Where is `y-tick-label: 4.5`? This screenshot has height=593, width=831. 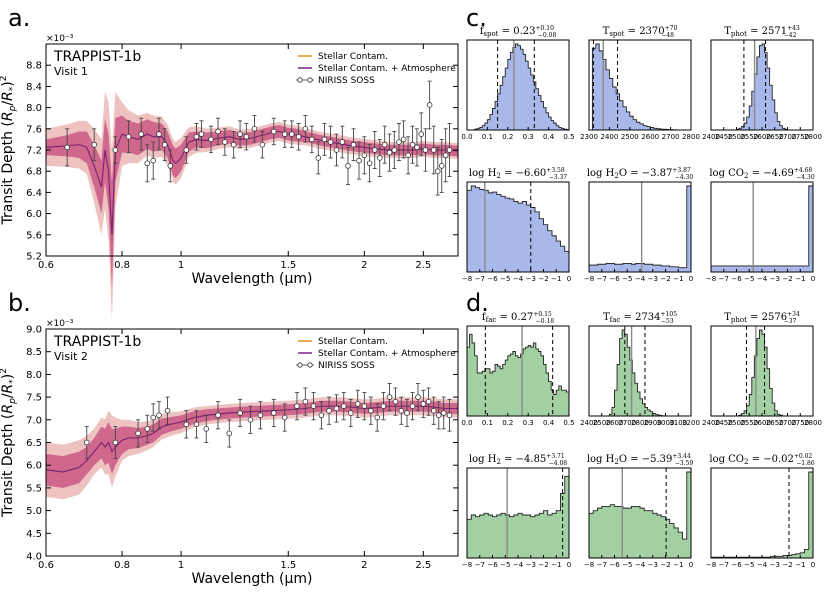 y-tick-label: 4.5 is located at coordinates (34, 534).